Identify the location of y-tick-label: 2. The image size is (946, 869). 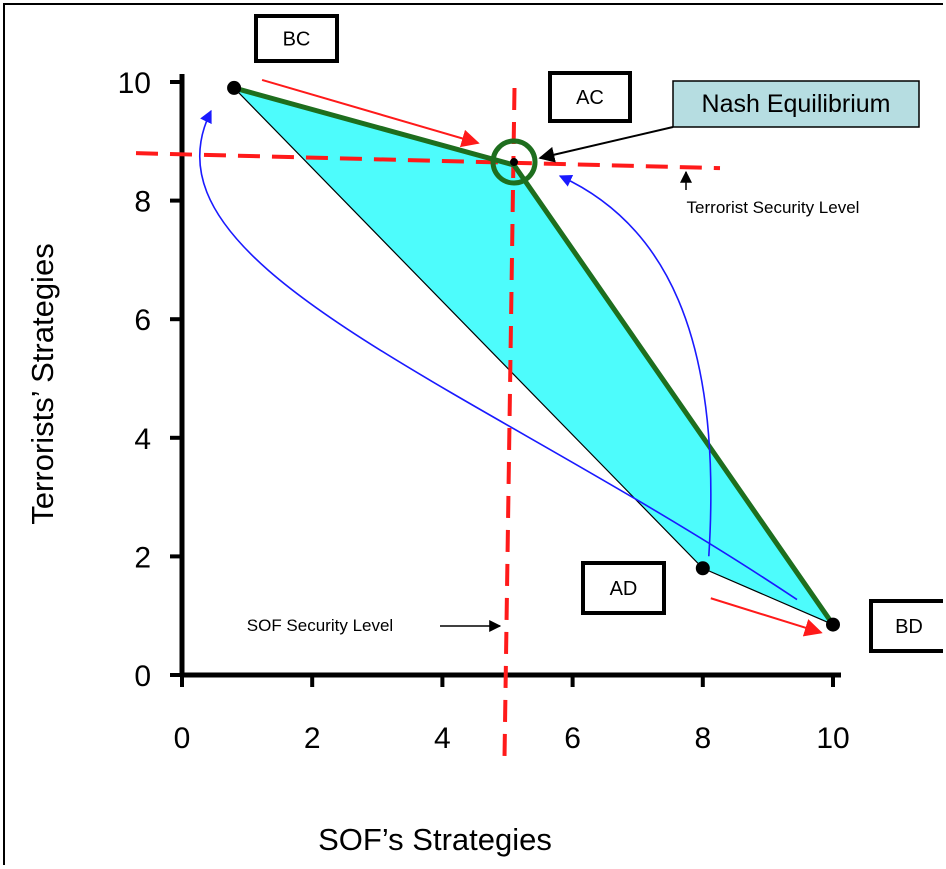
(142, 557).